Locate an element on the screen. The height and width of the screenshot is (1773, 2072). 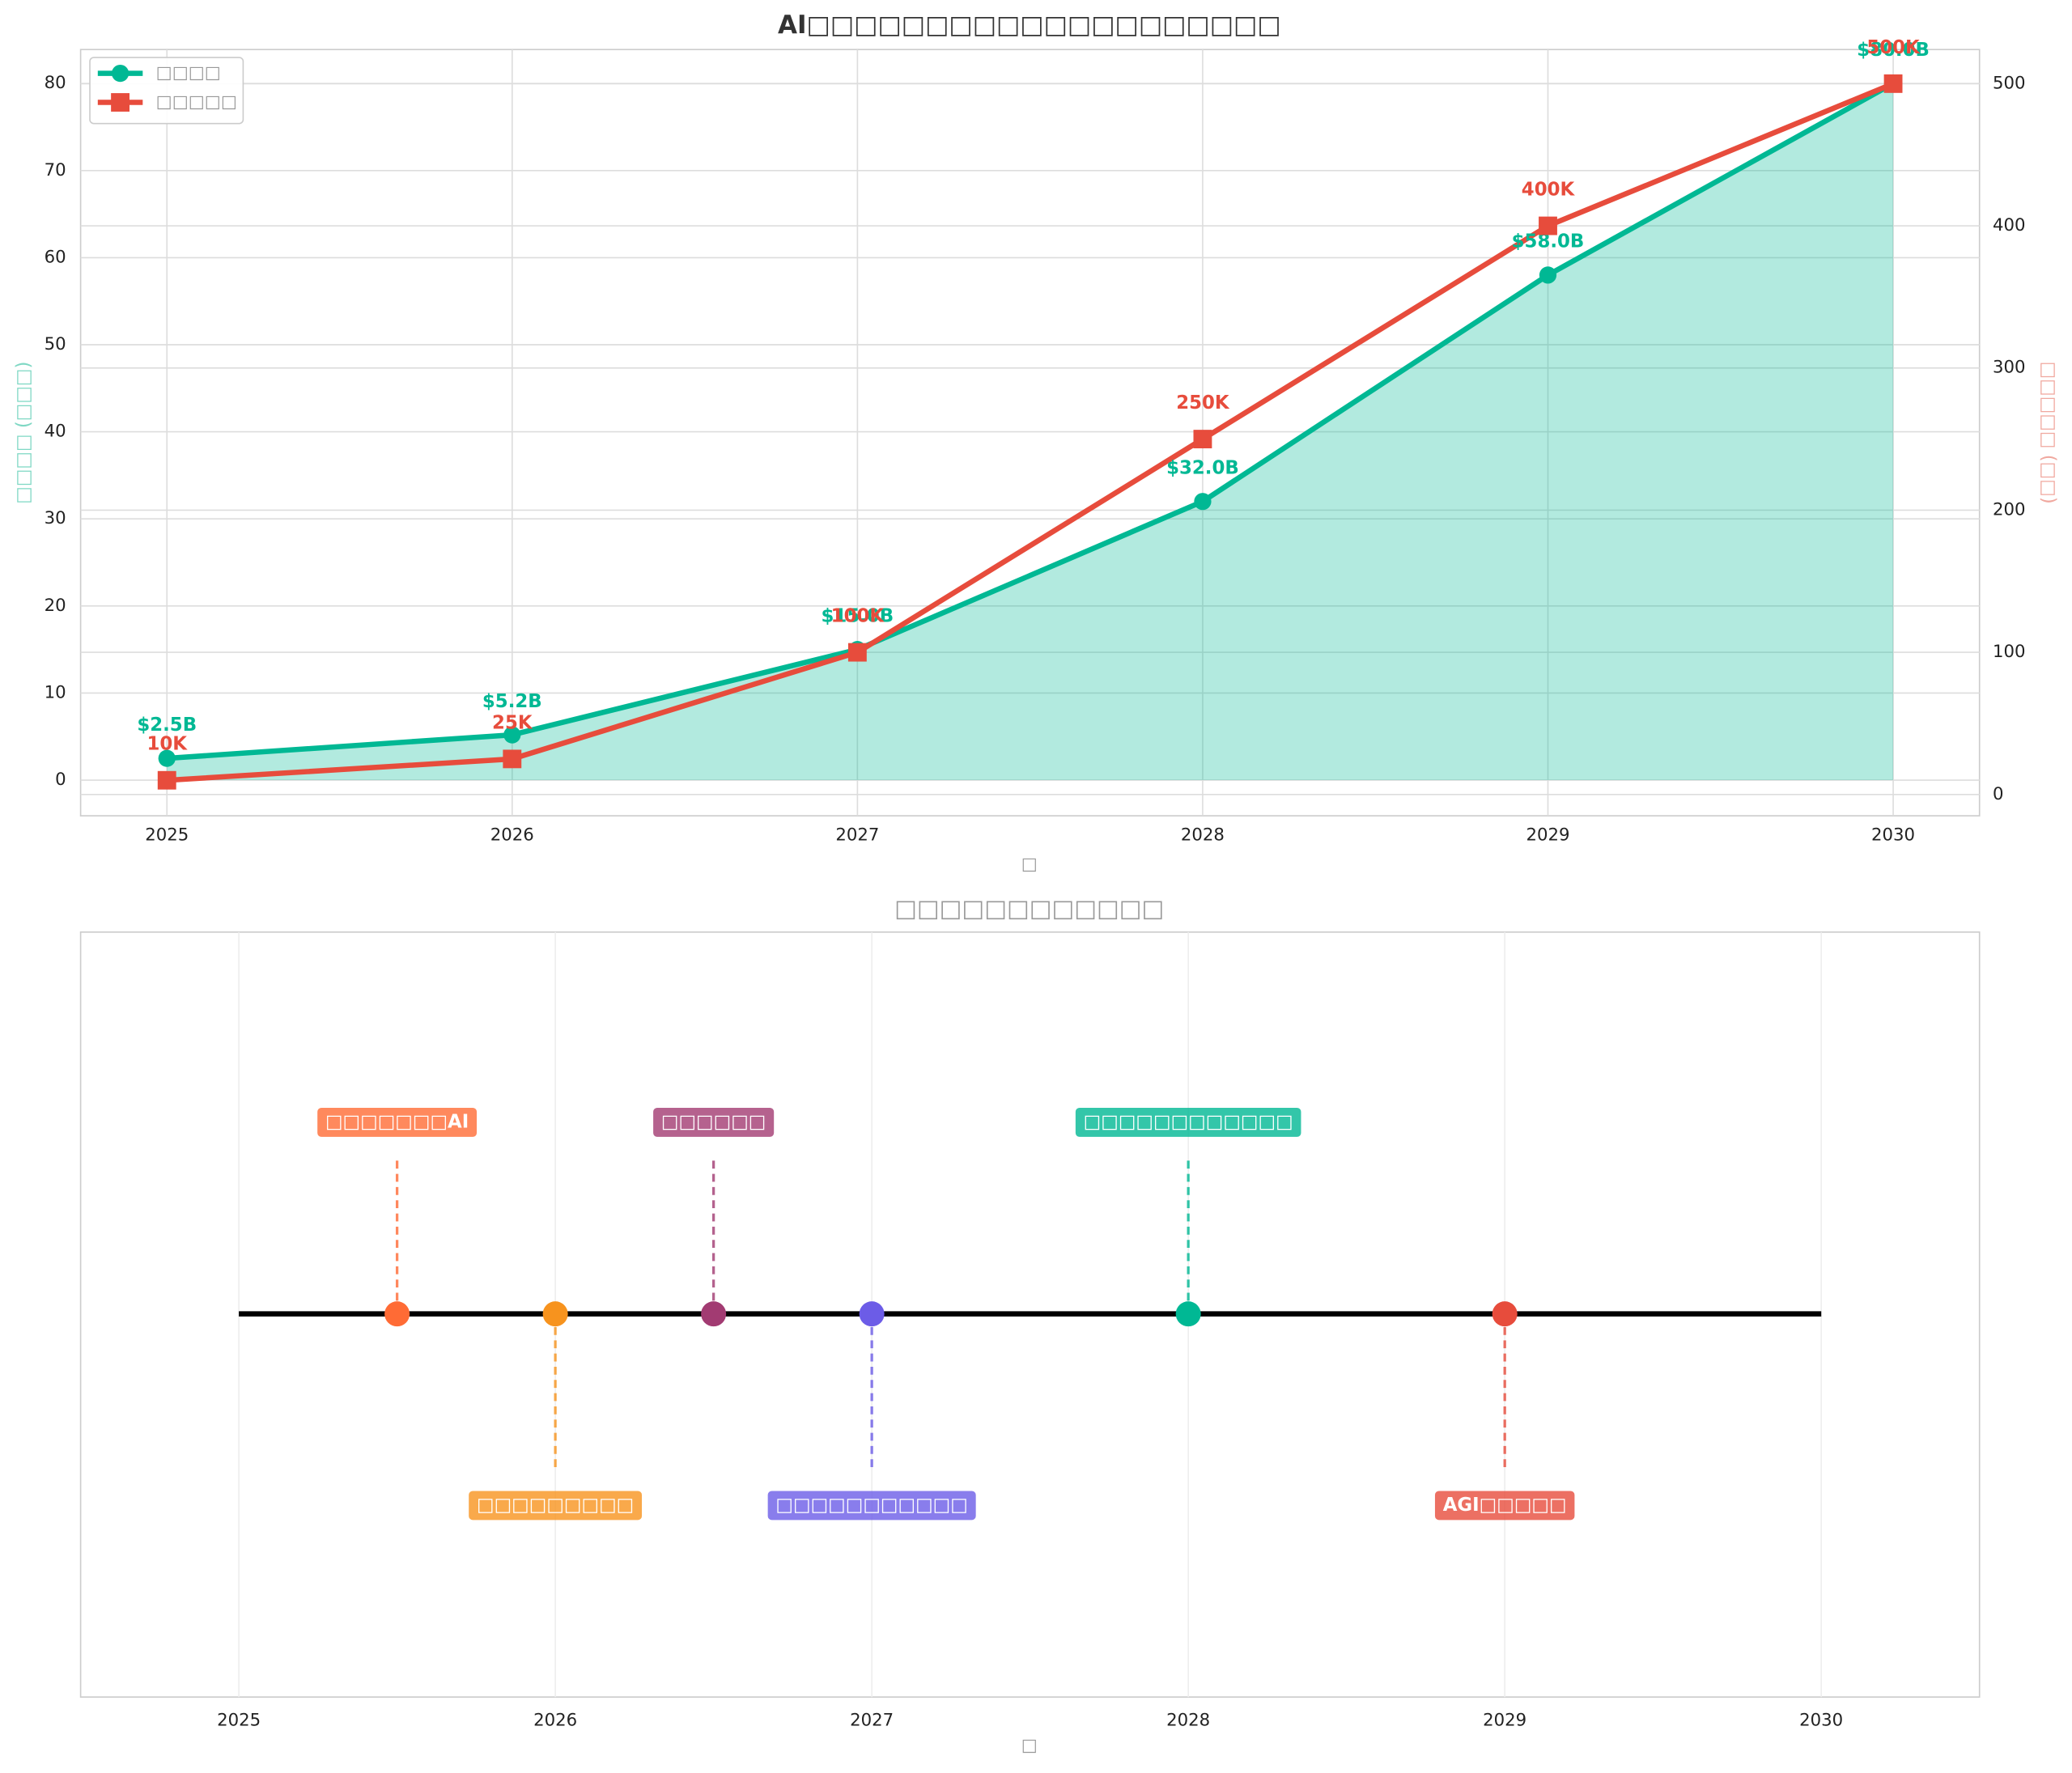
y2-tick-label: 500 is located at coordinates (2009, 83).